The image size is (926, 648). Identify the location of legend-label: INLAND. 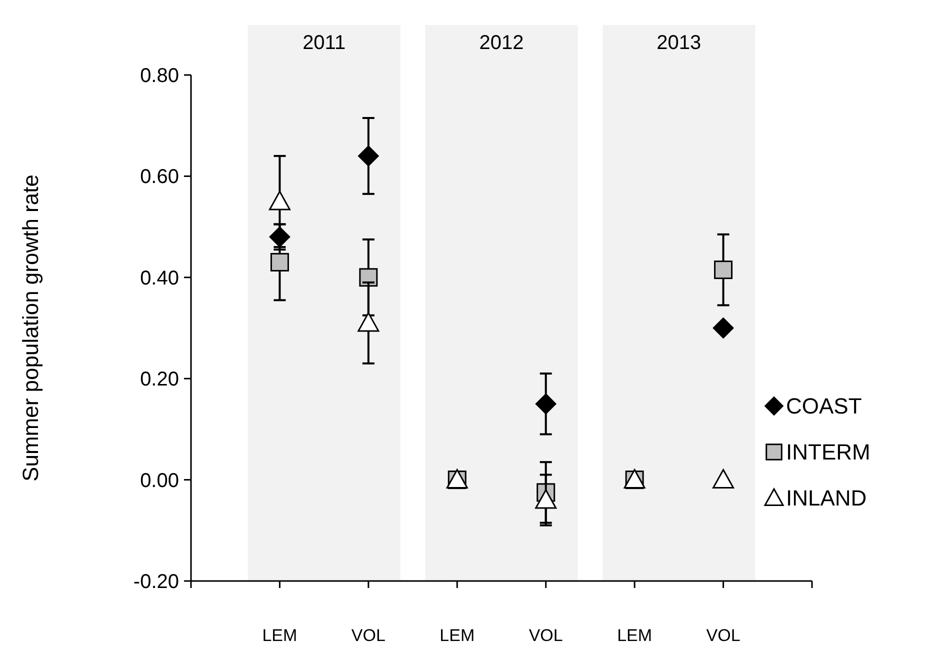
(826, 498).